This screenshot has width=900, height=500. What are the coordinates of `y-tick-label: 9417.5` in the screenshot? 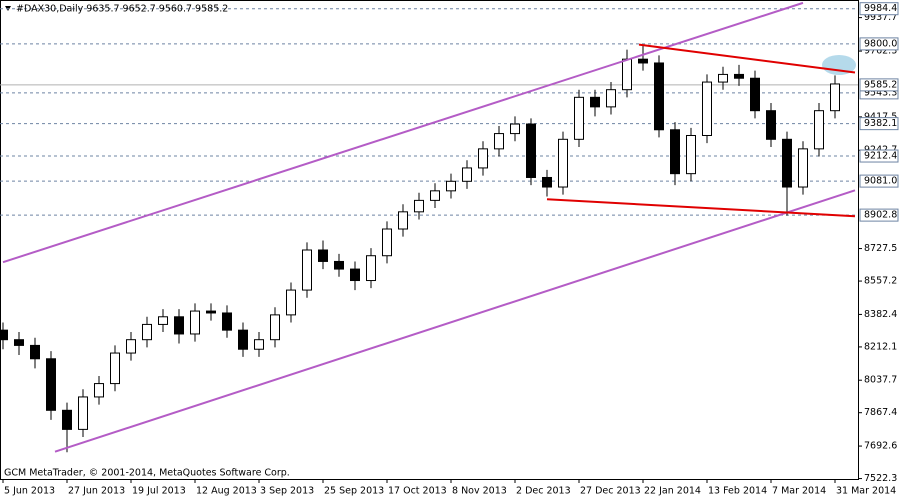 It's located at (880, 116).